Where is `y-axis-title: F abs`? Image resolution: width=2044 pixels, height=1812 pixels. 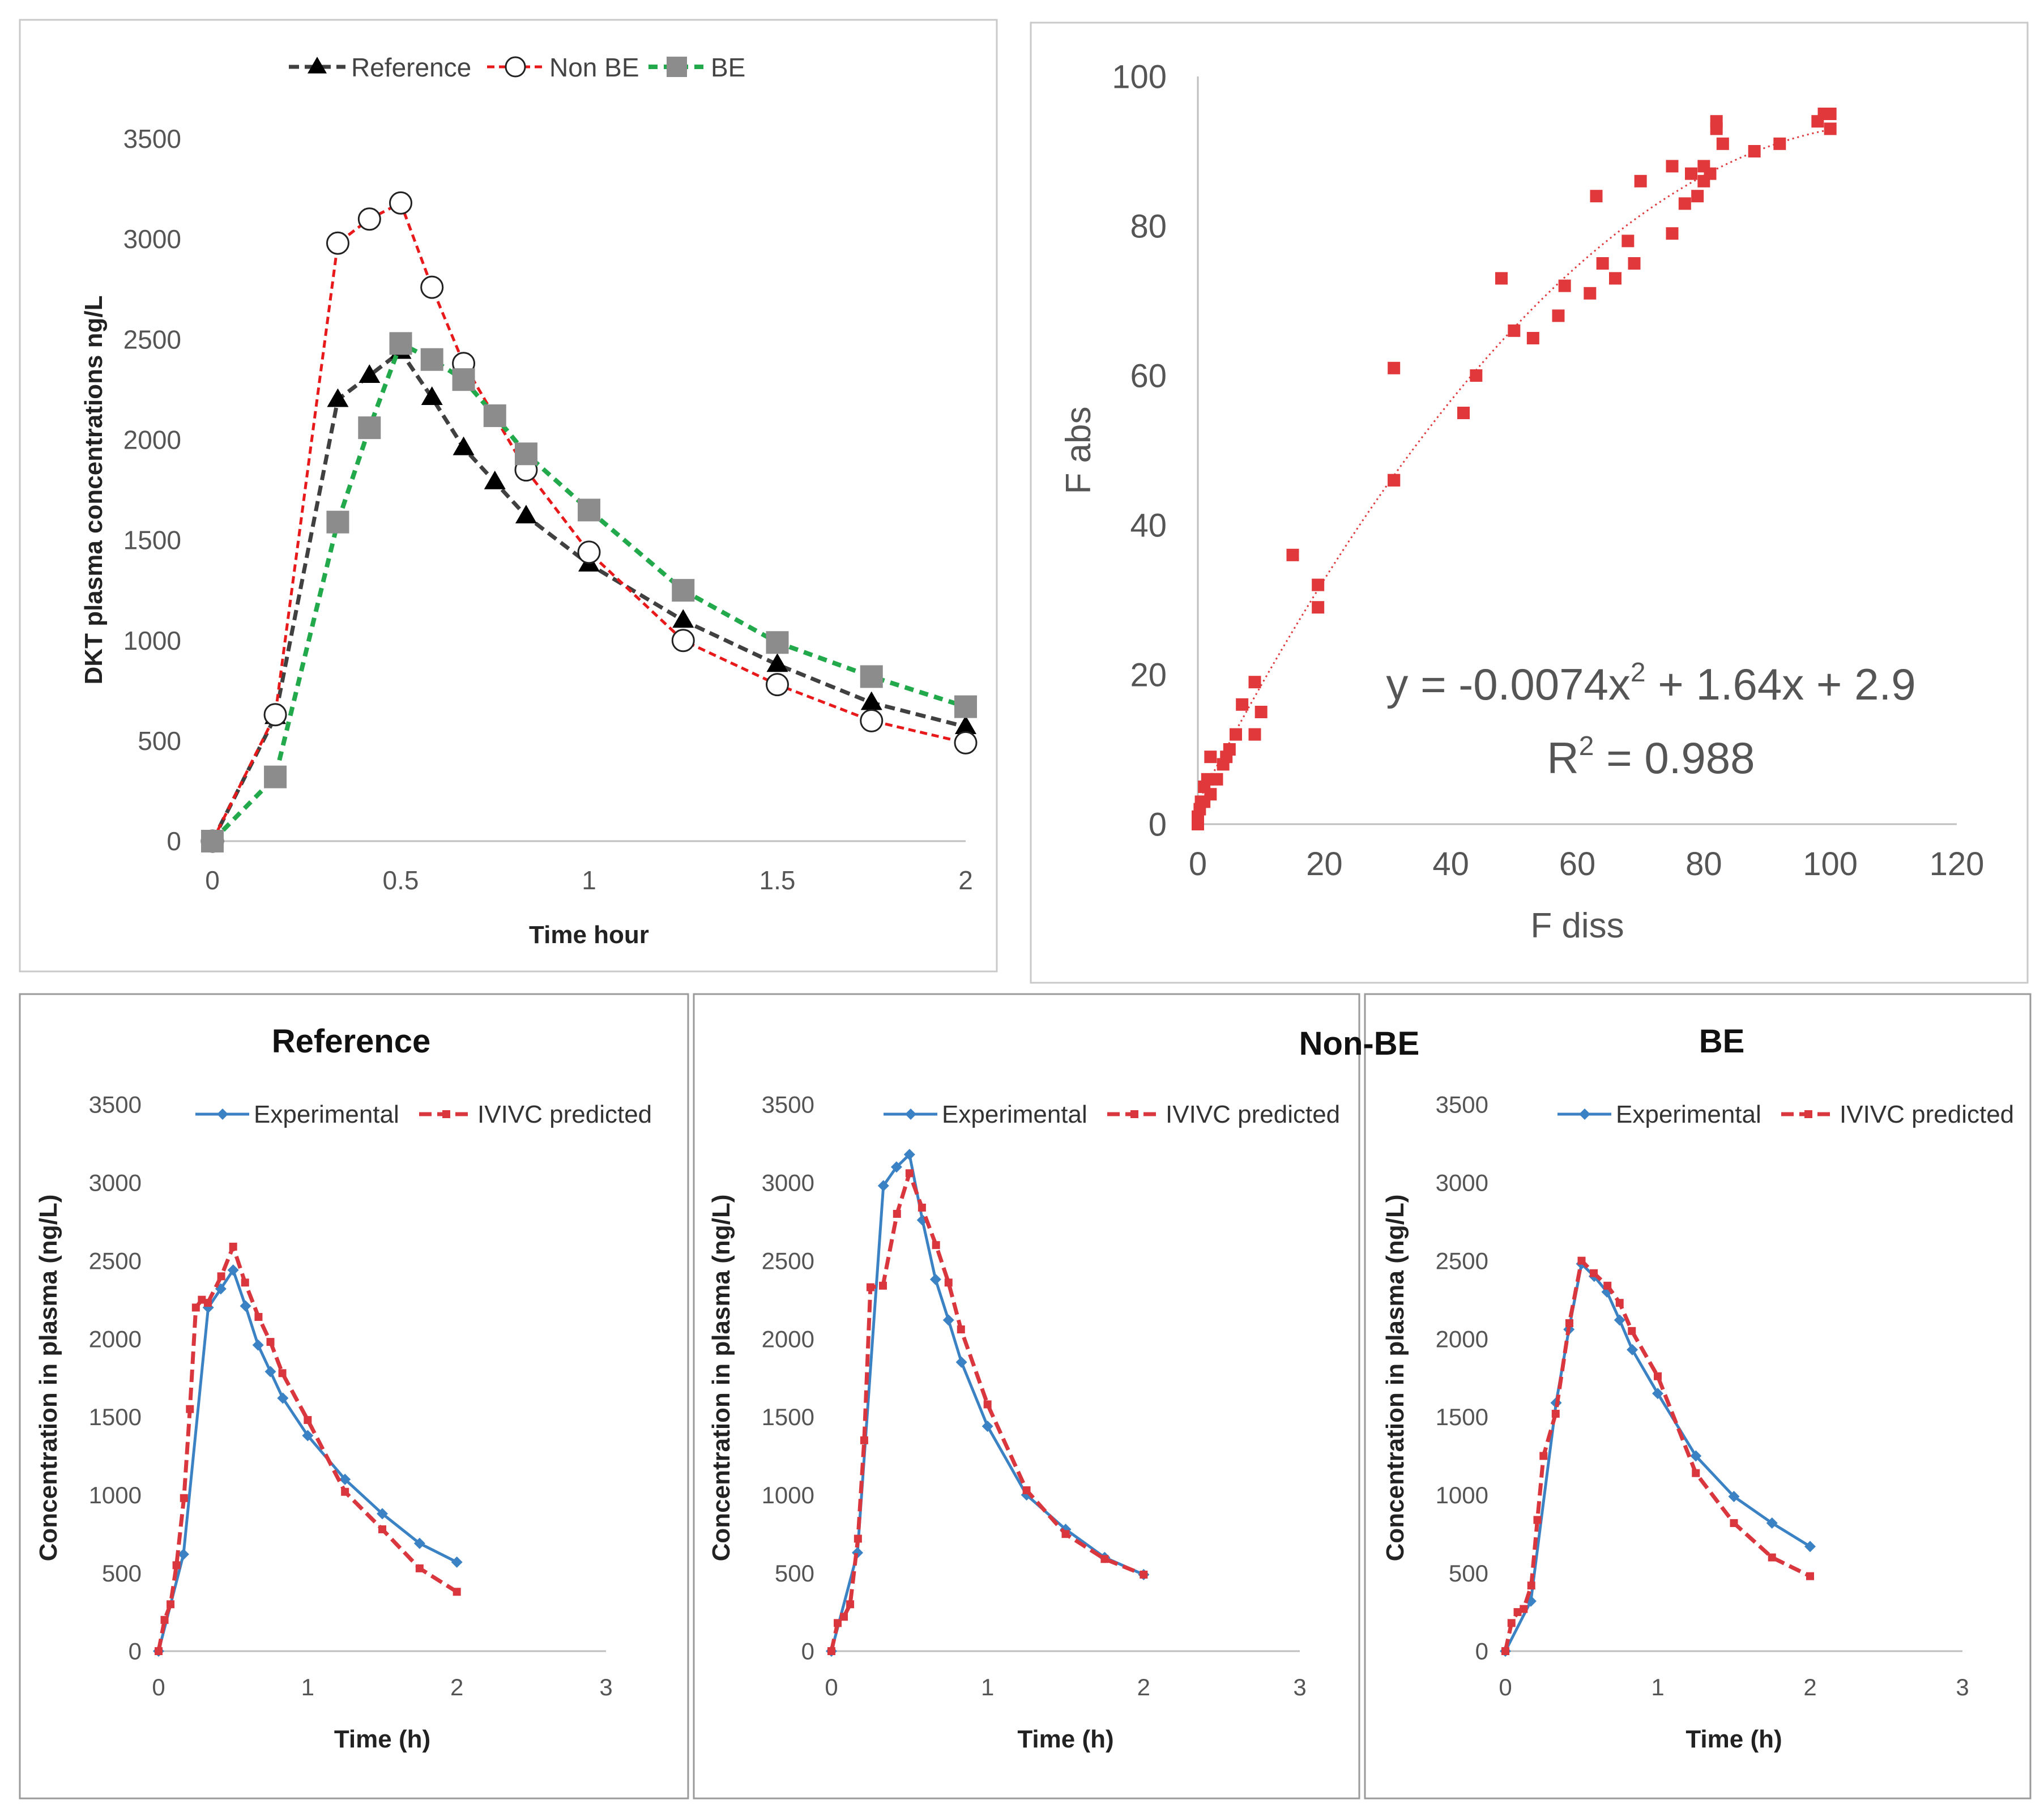
y-axis-title: F abs is located at coordinates (1078, 450).